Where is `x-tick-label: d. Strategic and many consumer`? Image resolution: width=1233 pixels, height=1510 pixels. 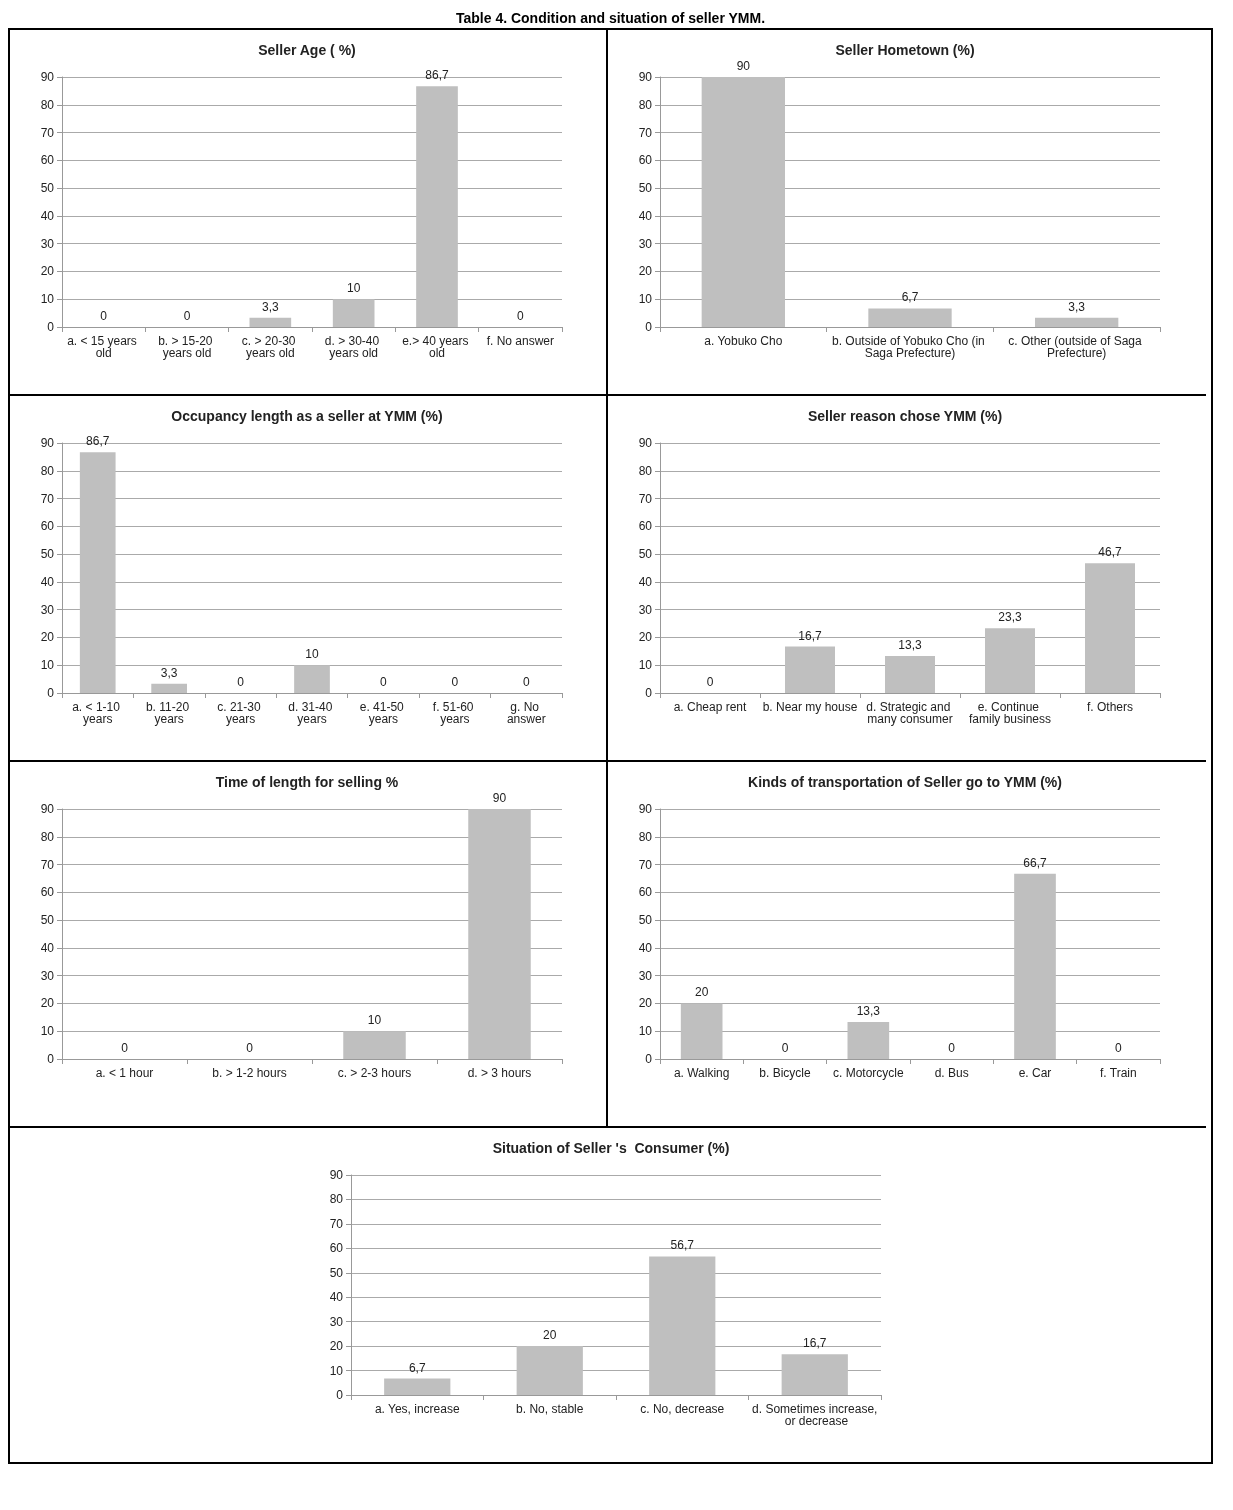
x-tick-label: d. Strategic and many consumer is located at coordinates (910, 713).